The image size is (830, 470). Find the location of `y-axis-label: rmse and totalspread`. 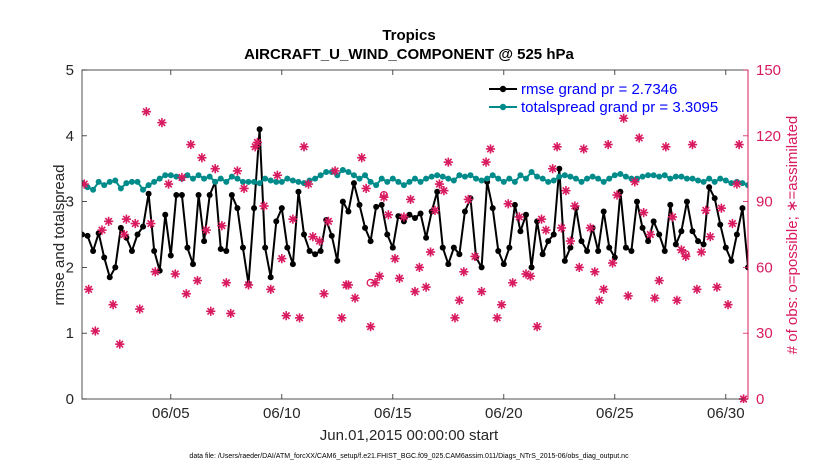

y-axis-label: rmse and totalspread is located at coordinates (59, 235).